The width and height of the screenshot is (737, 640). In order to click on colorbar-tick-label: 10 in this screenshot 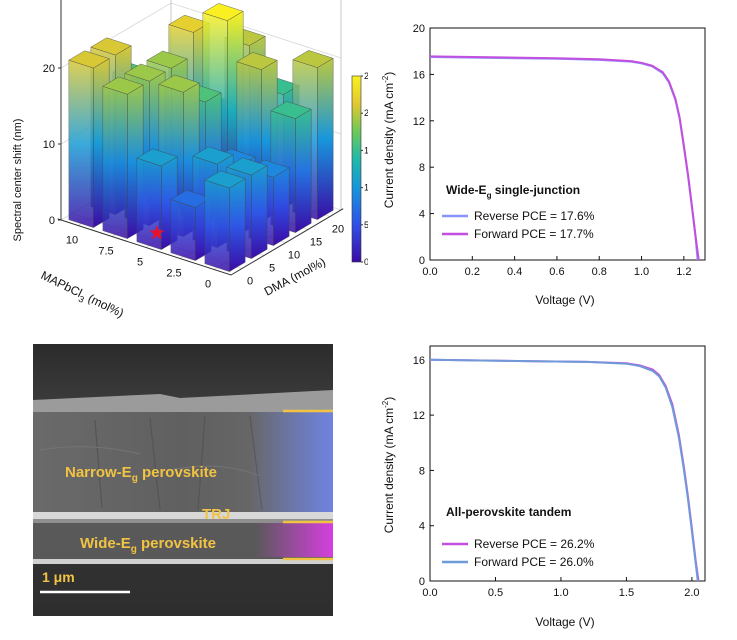, I will do `click(366, 188)`.